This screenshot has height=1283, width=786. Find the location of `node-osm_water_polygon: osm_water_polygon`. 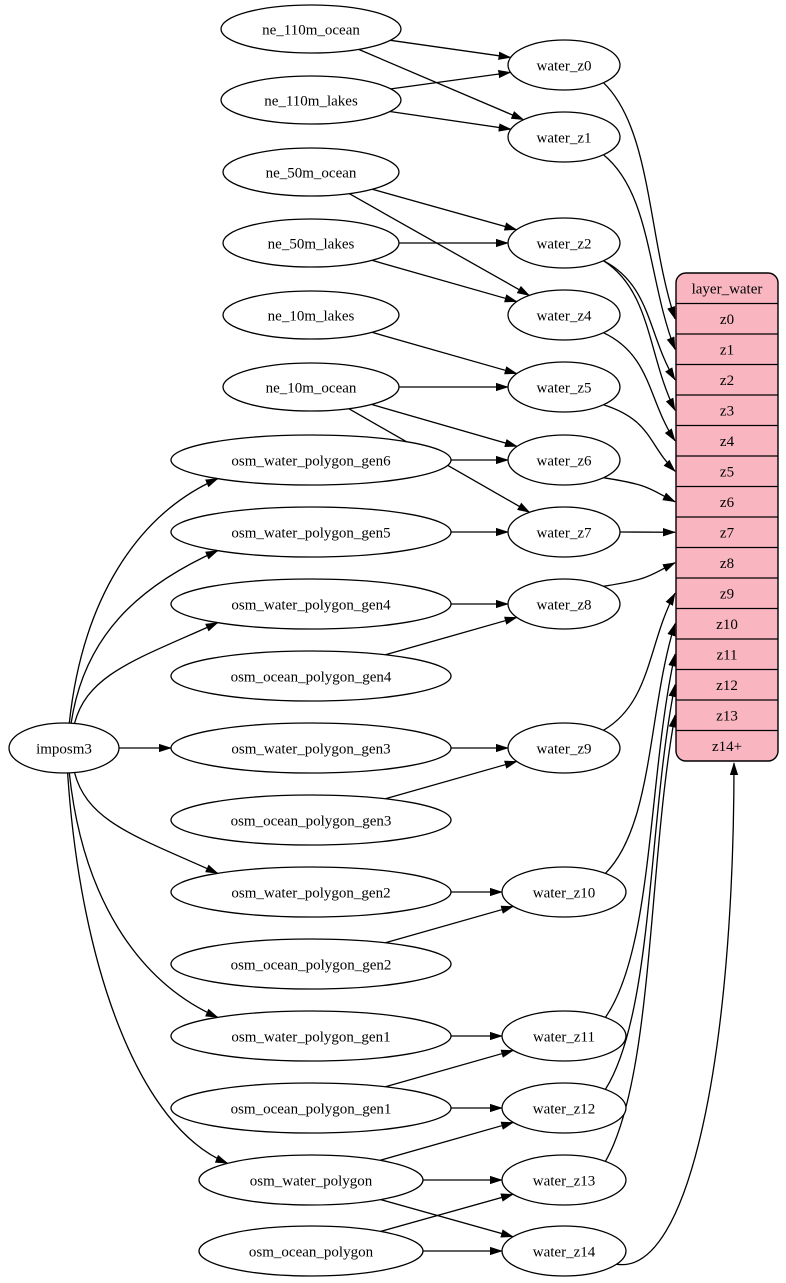

node-osm_water_polygon: osm_water_polygon is located at coordinates (311, 1180).